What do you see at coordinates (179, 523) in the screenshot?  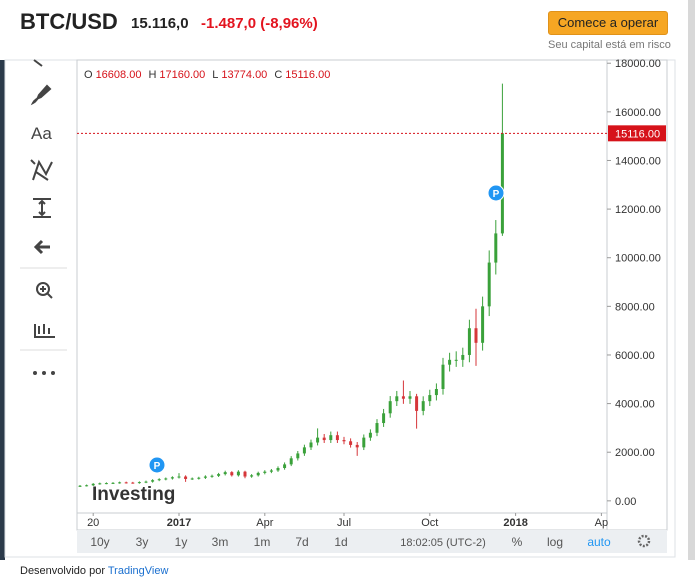 I see `x-tick-label: 2017` at bounding box center [179, 523].